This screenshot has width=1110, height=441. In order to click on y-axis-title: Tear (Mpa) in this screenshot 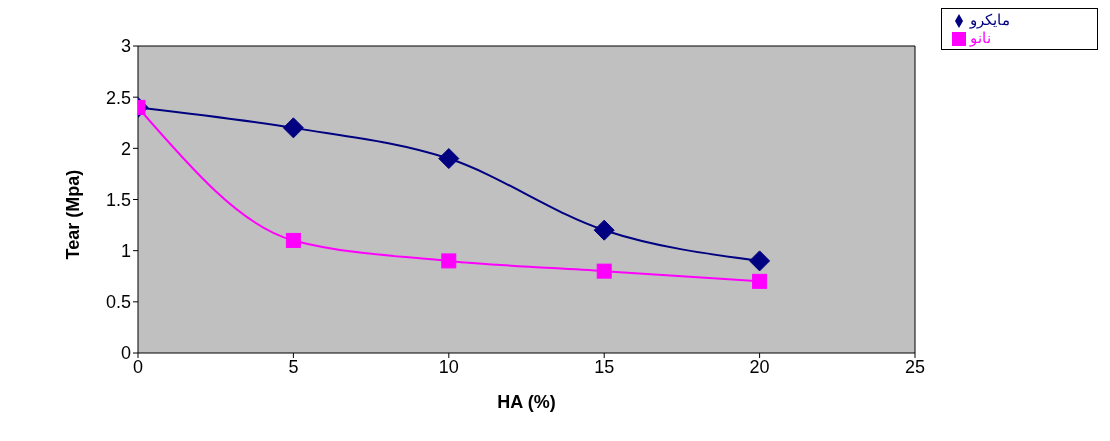, I will do `click(73, 214)`.